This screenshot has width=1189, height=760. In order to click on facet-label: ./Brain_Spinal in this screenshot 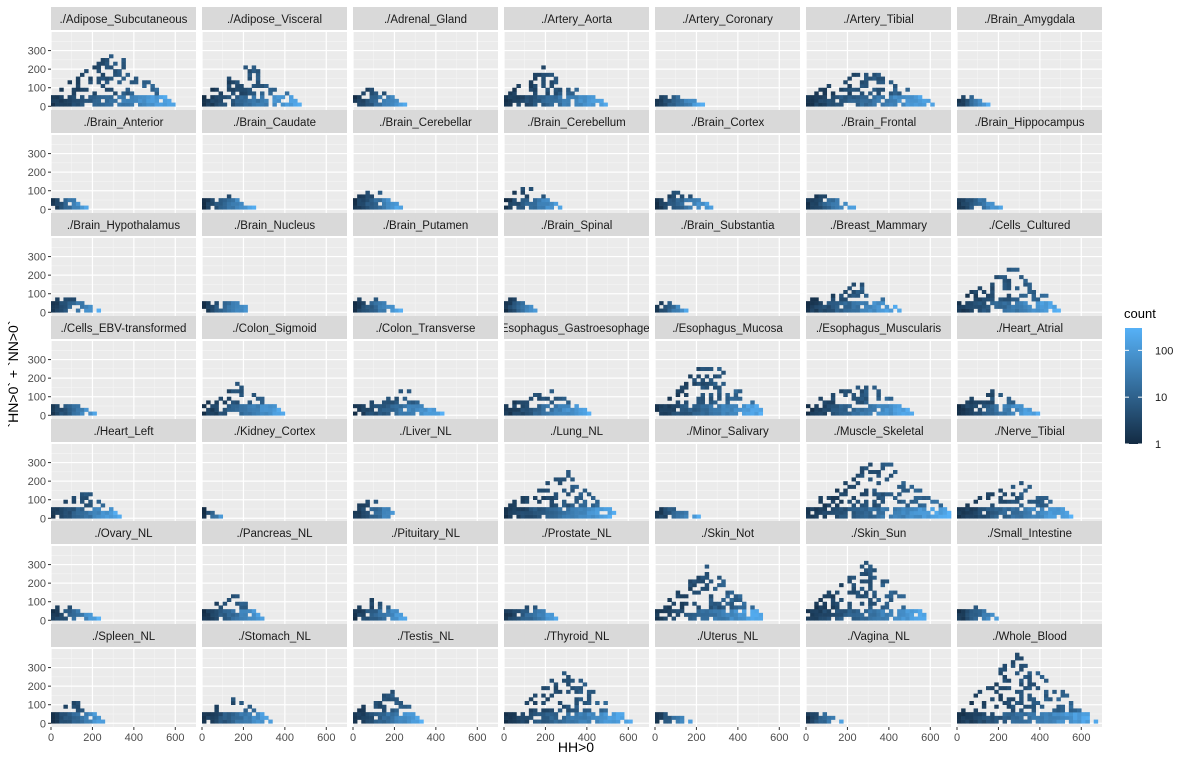, I will do `click(577, 226)`.